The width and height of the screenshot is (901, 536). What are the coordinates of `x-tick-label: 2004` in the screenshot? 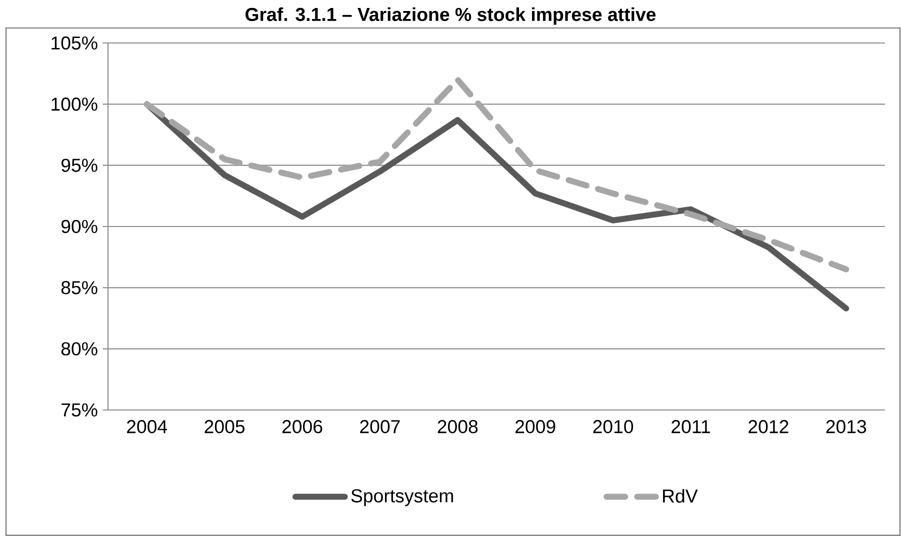 It's located at (147, 427).